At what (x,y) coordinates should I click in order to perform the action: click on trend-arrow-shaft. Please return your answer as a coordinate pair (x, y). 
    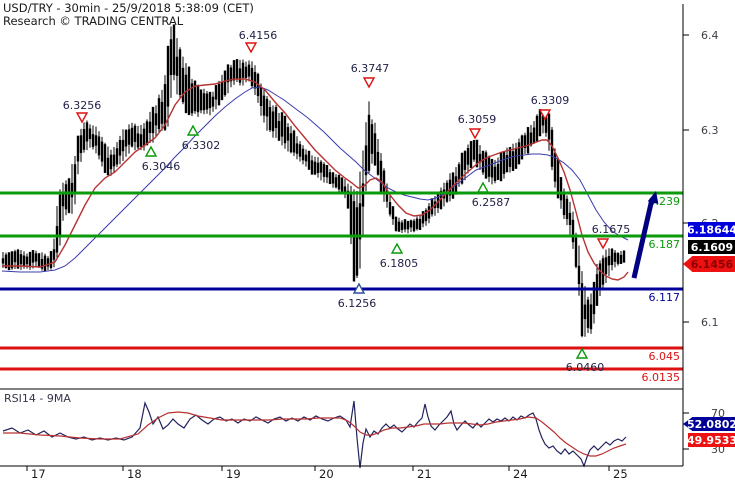
    Looking at the image, I should click on (643, 238).